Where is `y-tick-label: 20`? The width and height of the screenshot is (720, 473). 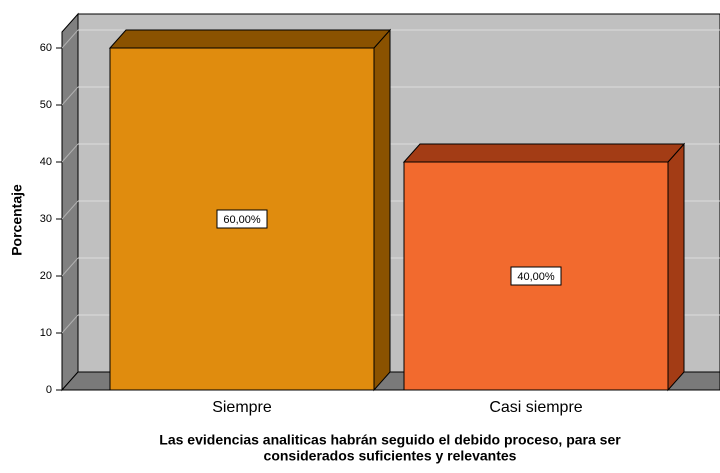 y-tick-label: 20 is located at coordinates (46, 276).